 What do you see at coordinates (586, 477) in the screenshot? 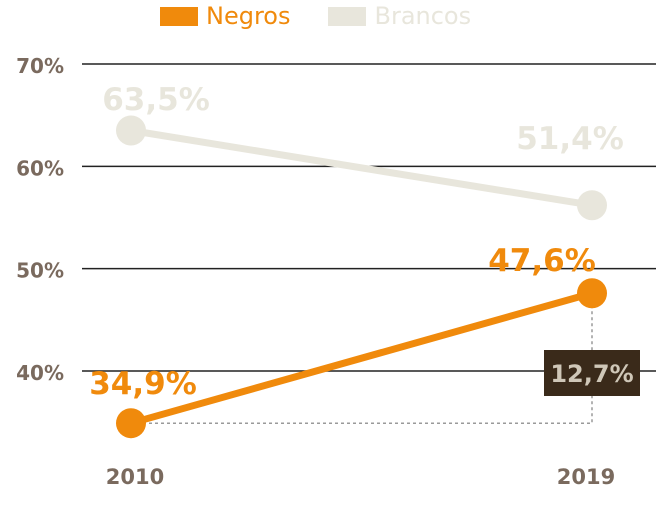
I see `x-tick-label: 2019` at bounding box center [586, 477].